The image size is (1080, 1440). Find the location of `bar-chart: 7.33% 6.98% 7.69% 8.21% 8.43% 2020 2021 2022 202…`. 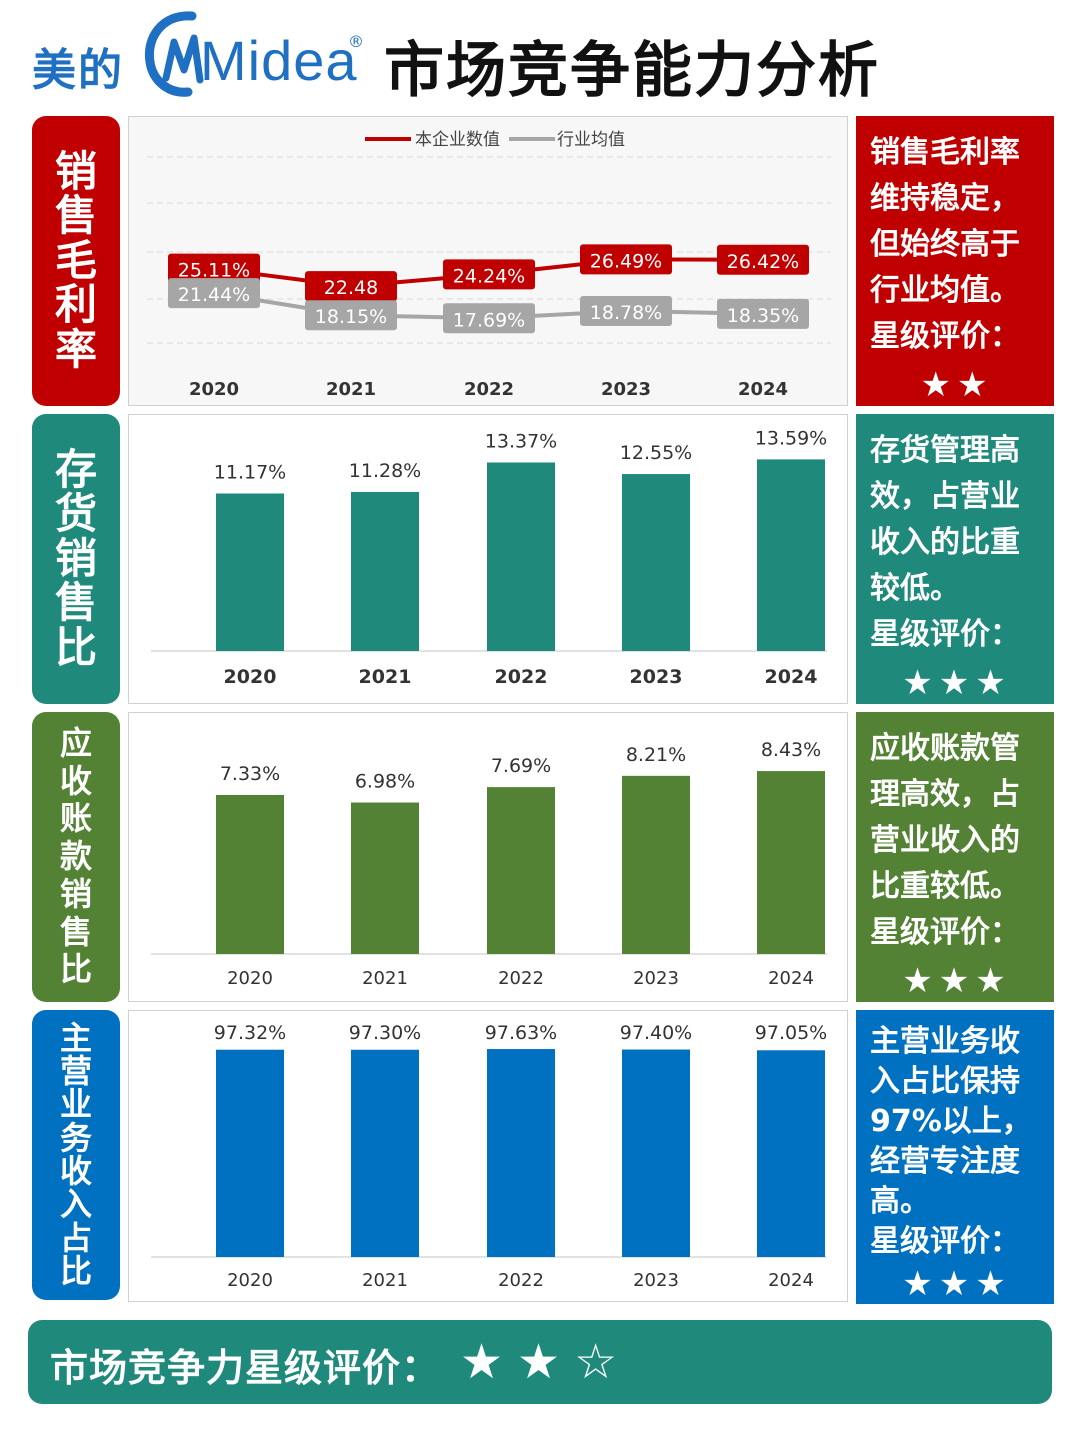

bar-chart: 7.33% 6.98% 7.69% 8.21% 8.43% 2020 2021 2022 202… is located at coordinates (489, 864).